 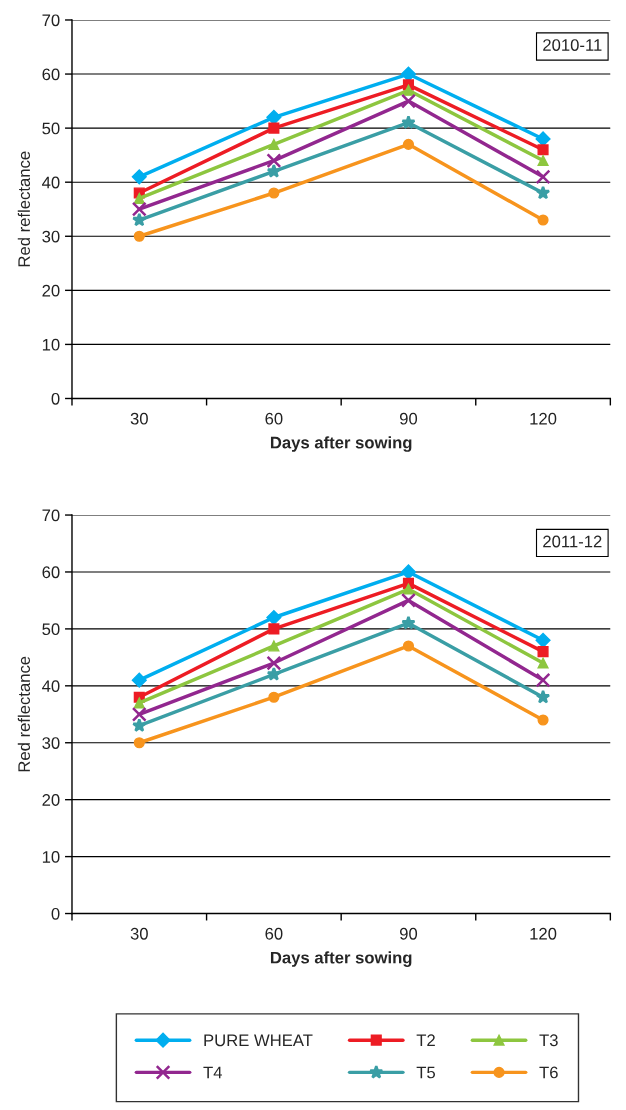 What do you see at coordinates (258, 1040) in the screenshot?
I see `legend-label: PURE WHEAT` at bounding box center [258, 1040].